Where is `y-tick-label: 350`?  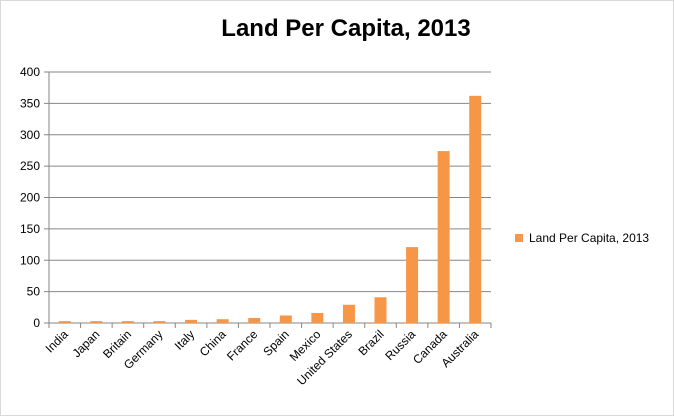
y-tick-label: 350 is located at coordinates (30, 103).